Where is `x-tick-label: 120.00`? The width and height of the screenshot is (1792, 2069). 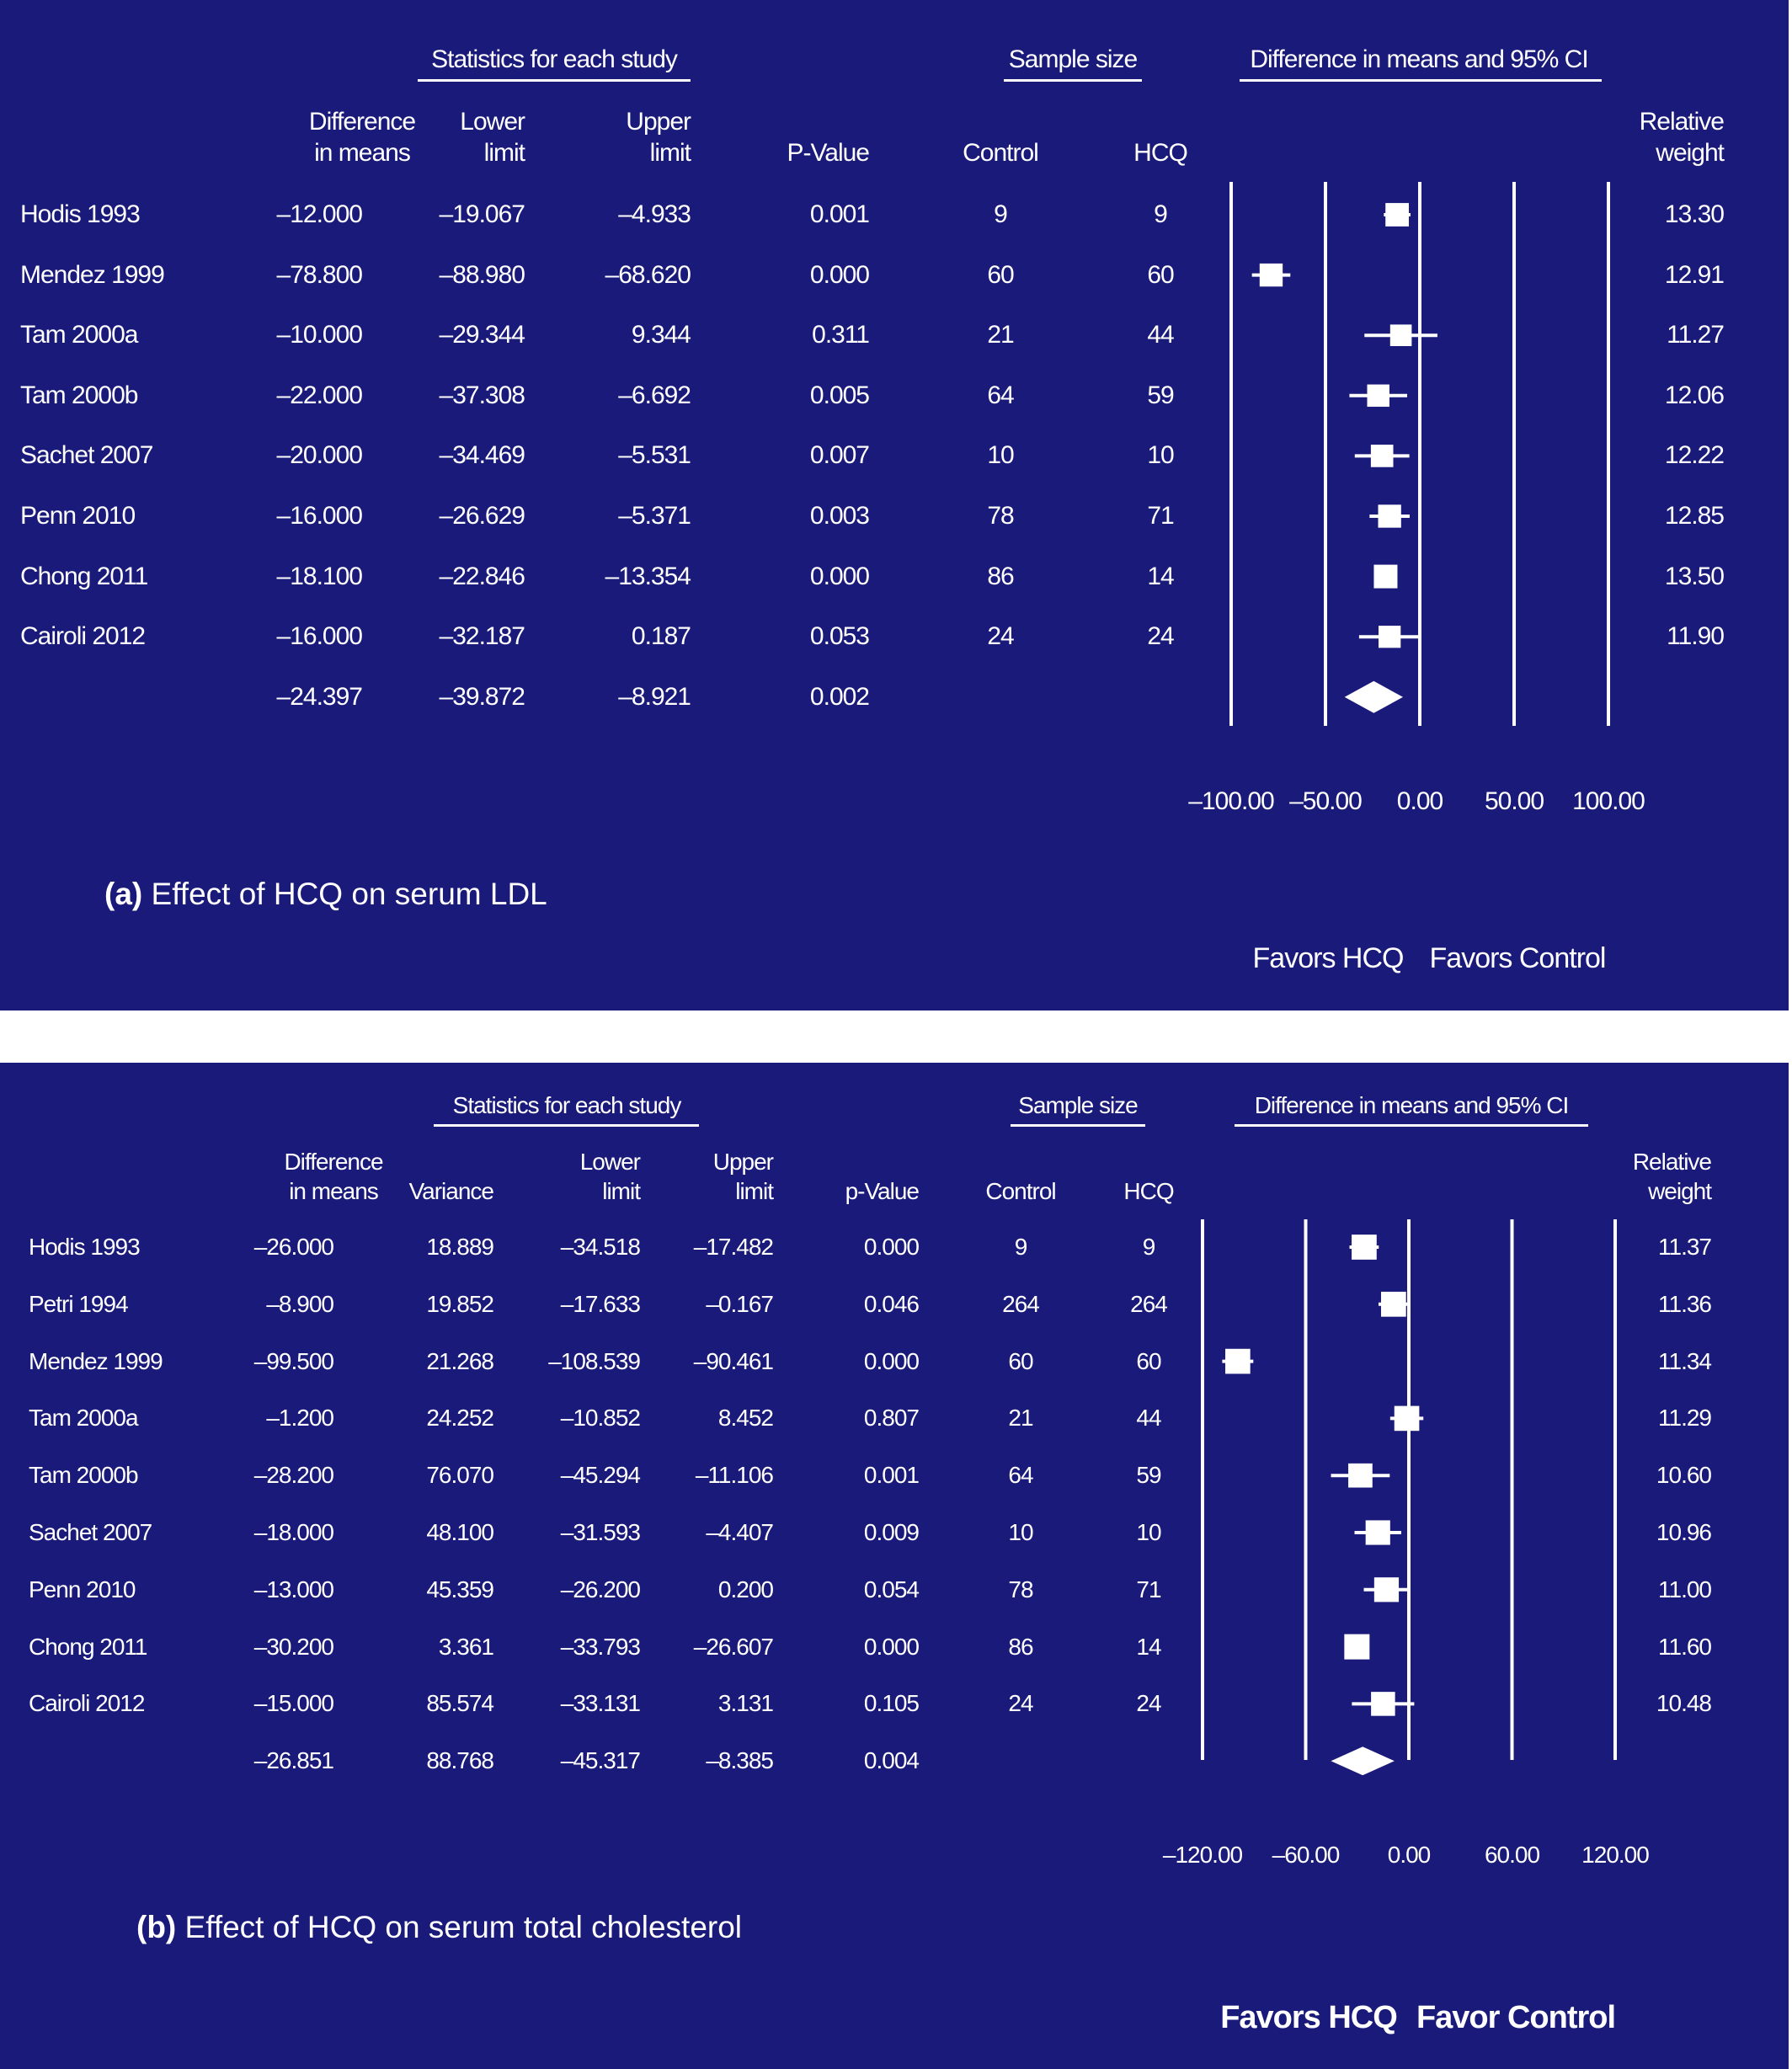 x-tick-label: 120.00 is located at coordinates (1615, 1855).